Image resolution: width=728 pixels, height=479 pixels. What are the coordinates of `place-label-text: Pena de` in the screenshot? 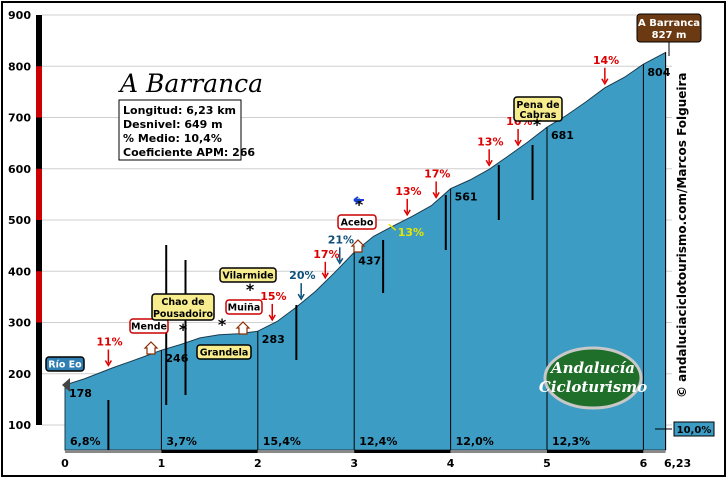 It's located at (537, 105).